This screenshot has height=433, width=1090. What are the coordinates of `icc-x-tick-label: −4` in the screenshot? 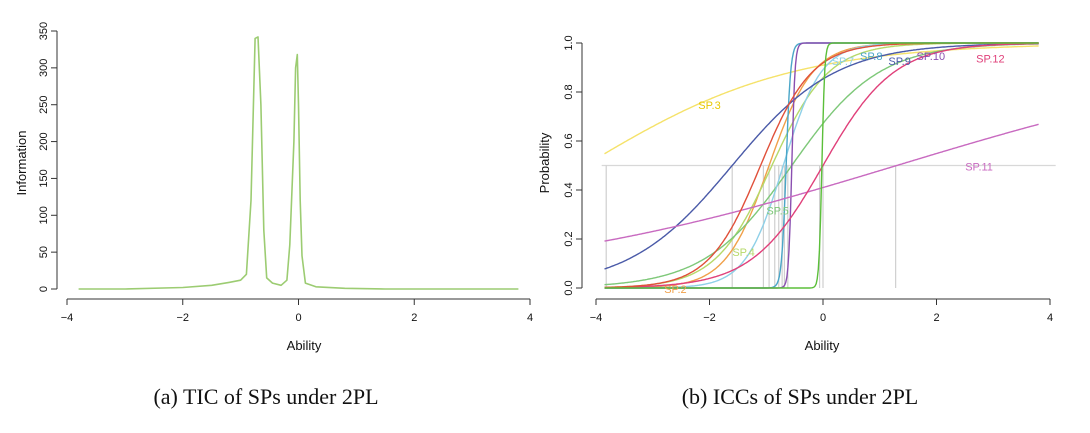 It's located at (596, 318).